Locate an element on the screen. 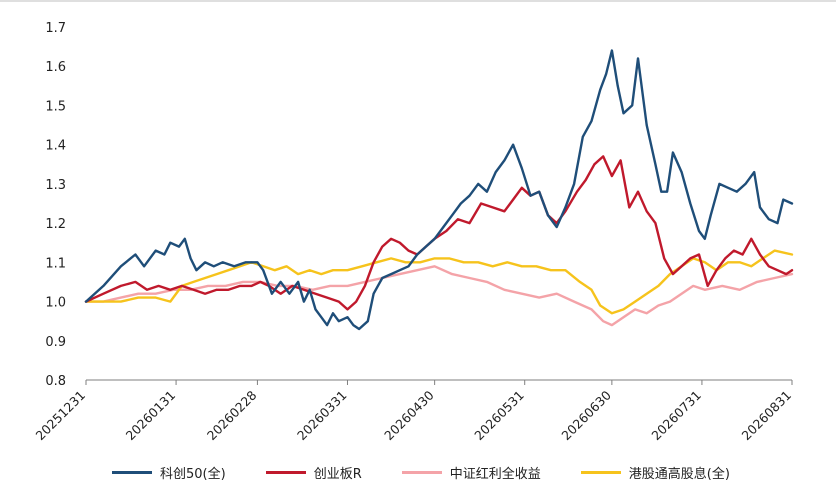 The image size is (836, 500). x-tick-label: 20260630 is located at coordinates (586, 415).